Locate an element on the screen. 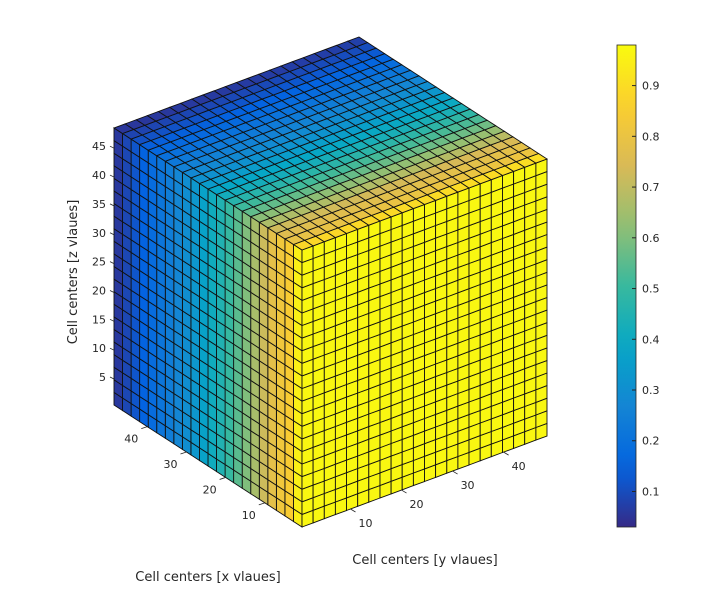 This screenshot has height=594, width=725. voxel-face-top is located at coordinates (357, 42).